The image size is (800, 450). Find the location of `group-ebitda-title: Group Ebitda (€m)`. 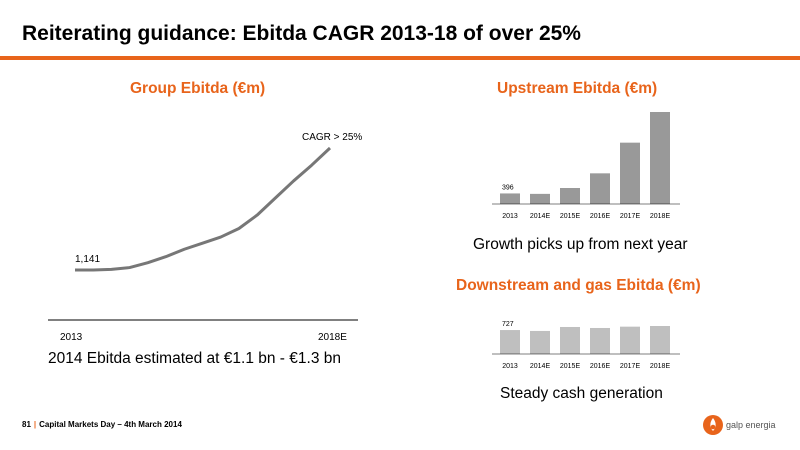

group-ebitda-title: Group Ebitda (€m) is located at coordinates (198, 88).